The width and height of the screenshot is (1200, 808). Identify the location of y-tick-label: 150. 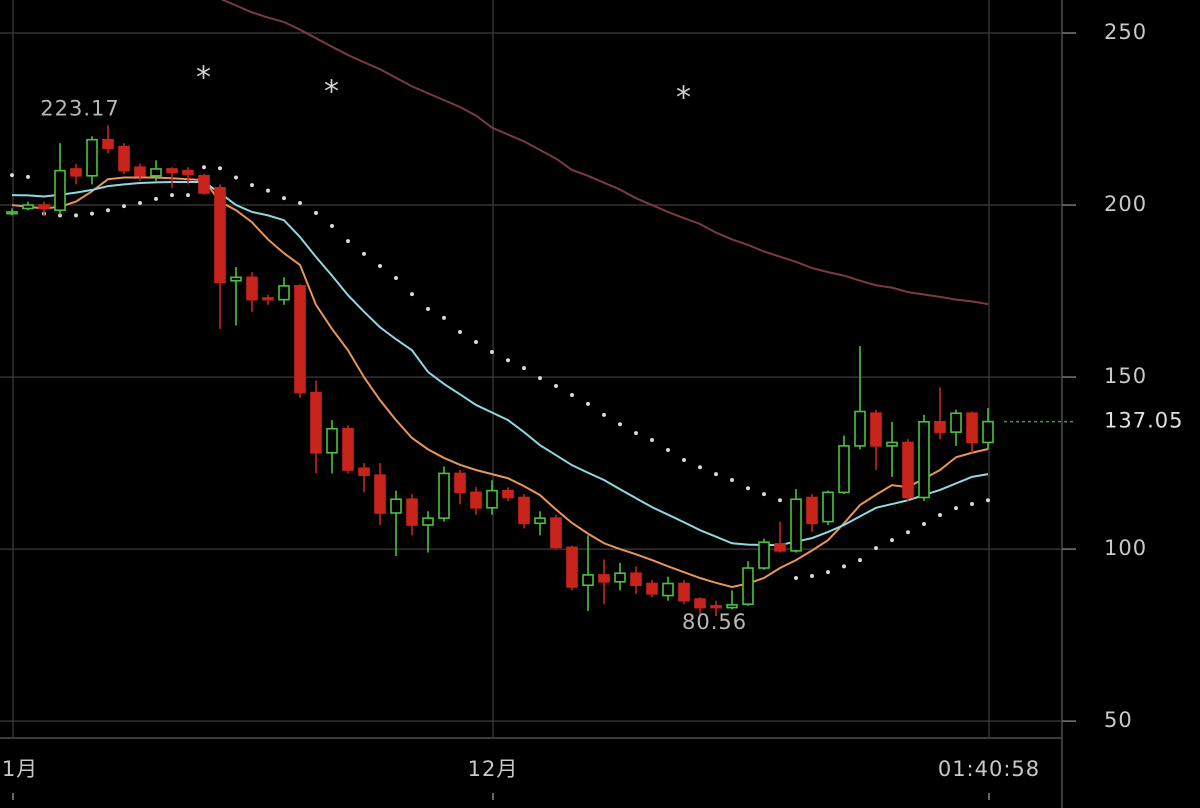
(1125, 376).